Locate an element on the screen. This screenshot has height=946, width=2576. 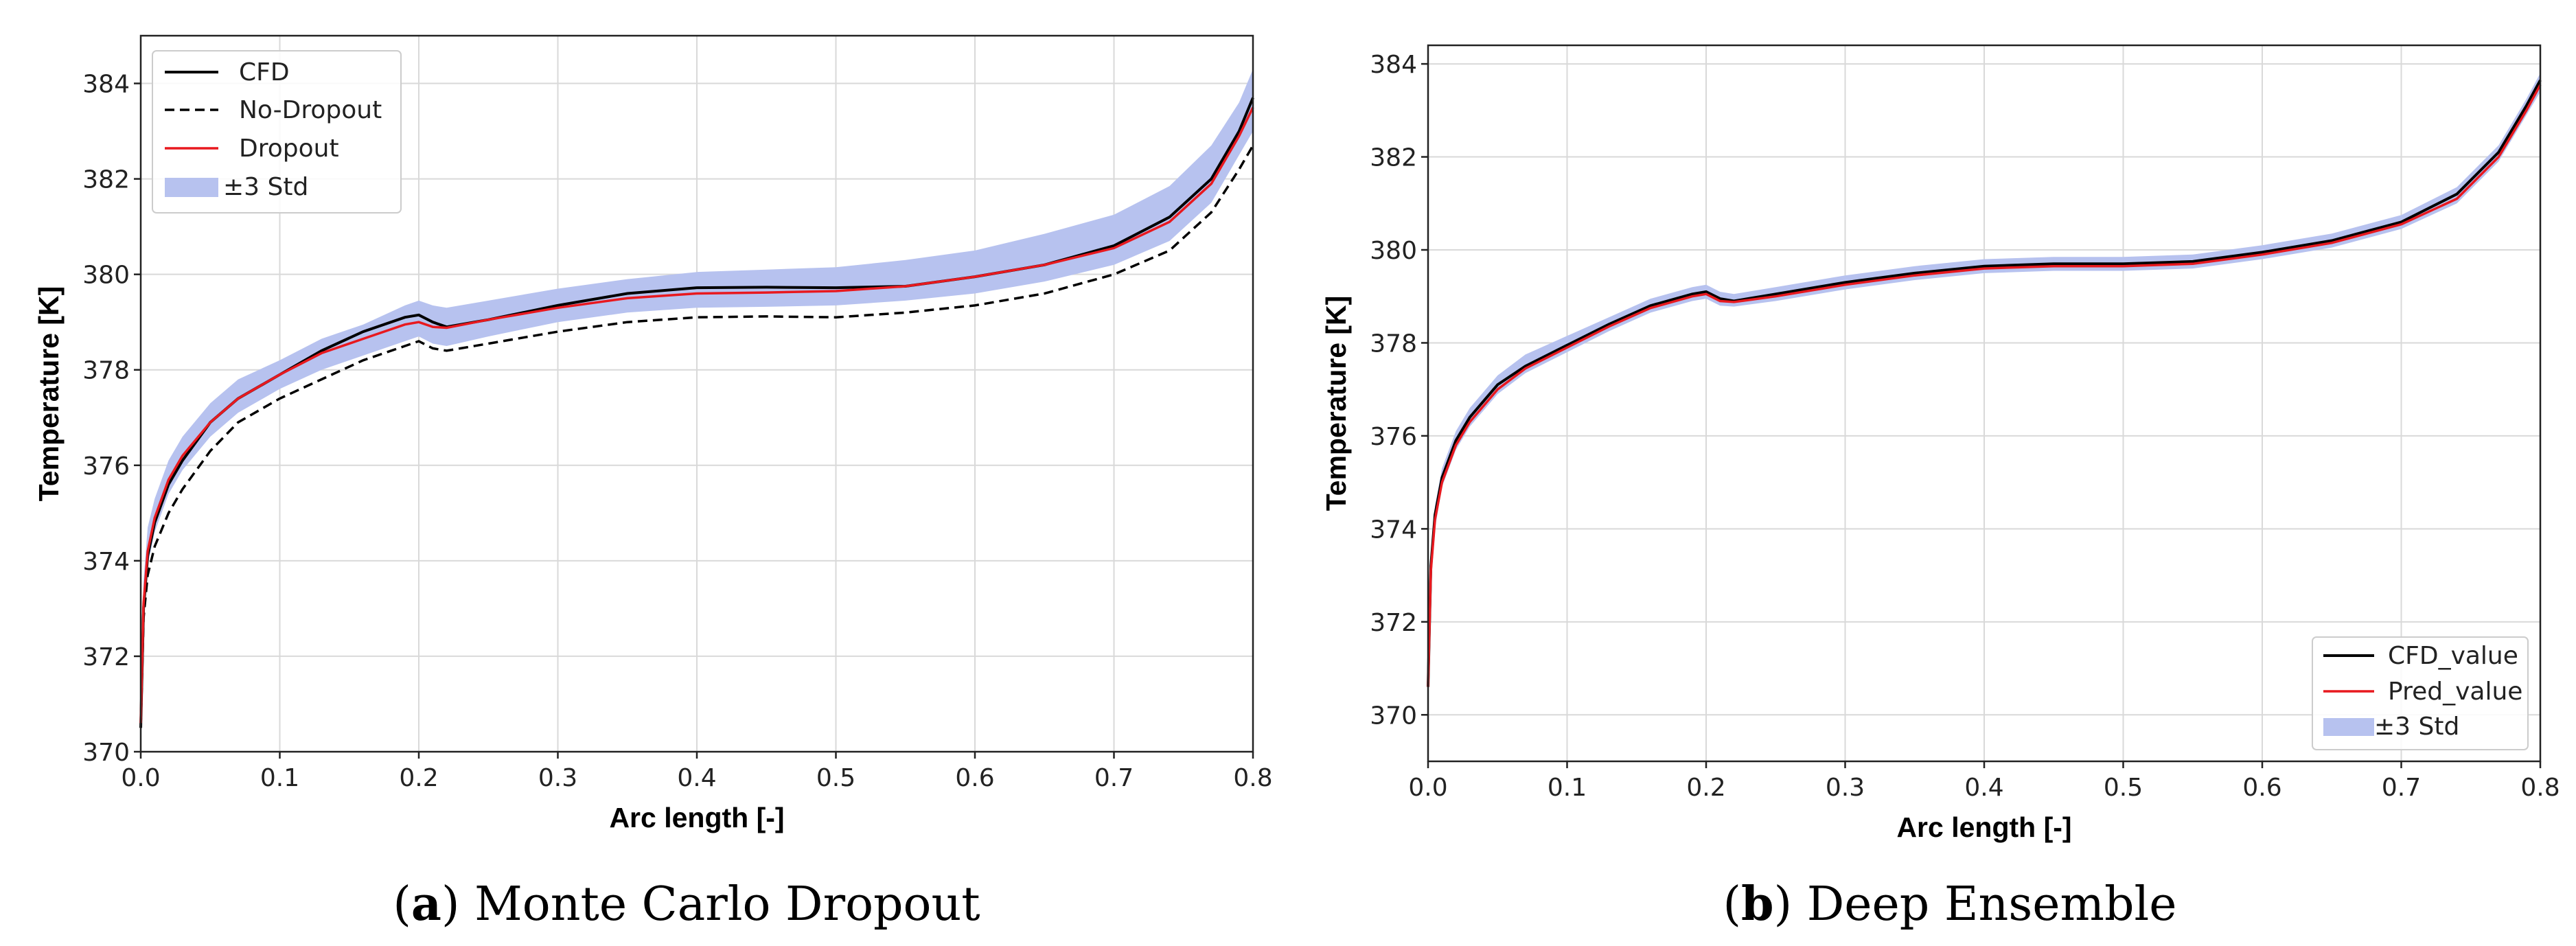
legend-label-cfd: CFD is located at coordinates (264, 72).